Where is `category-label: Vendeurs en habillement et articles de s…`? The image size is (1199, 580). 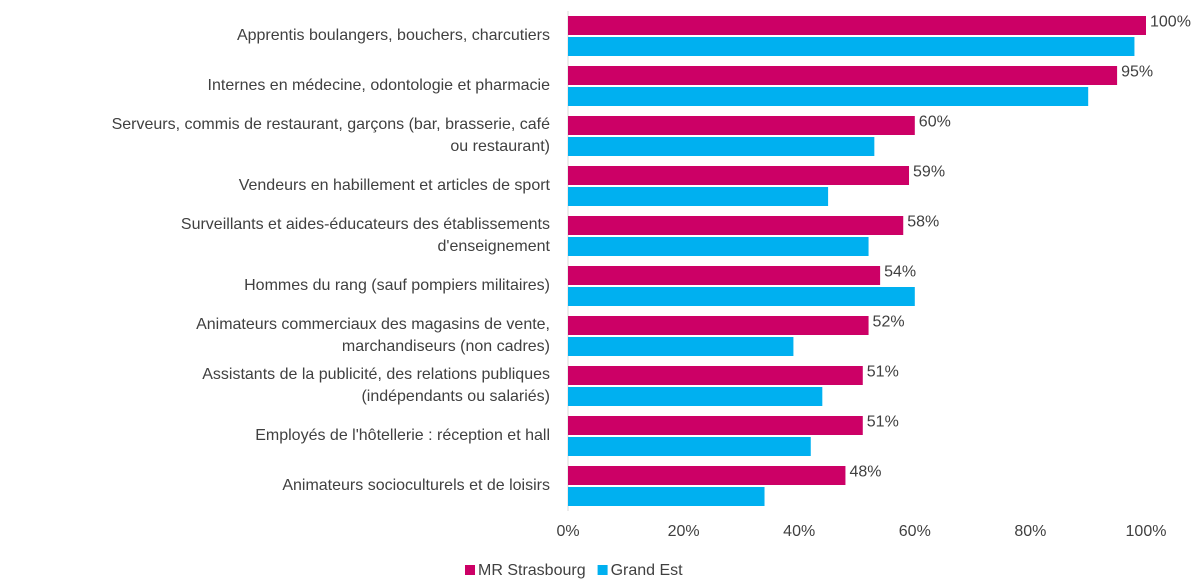 category-label: Vendeurs en habillement et articles de s… is located at coordinates (395, 185).